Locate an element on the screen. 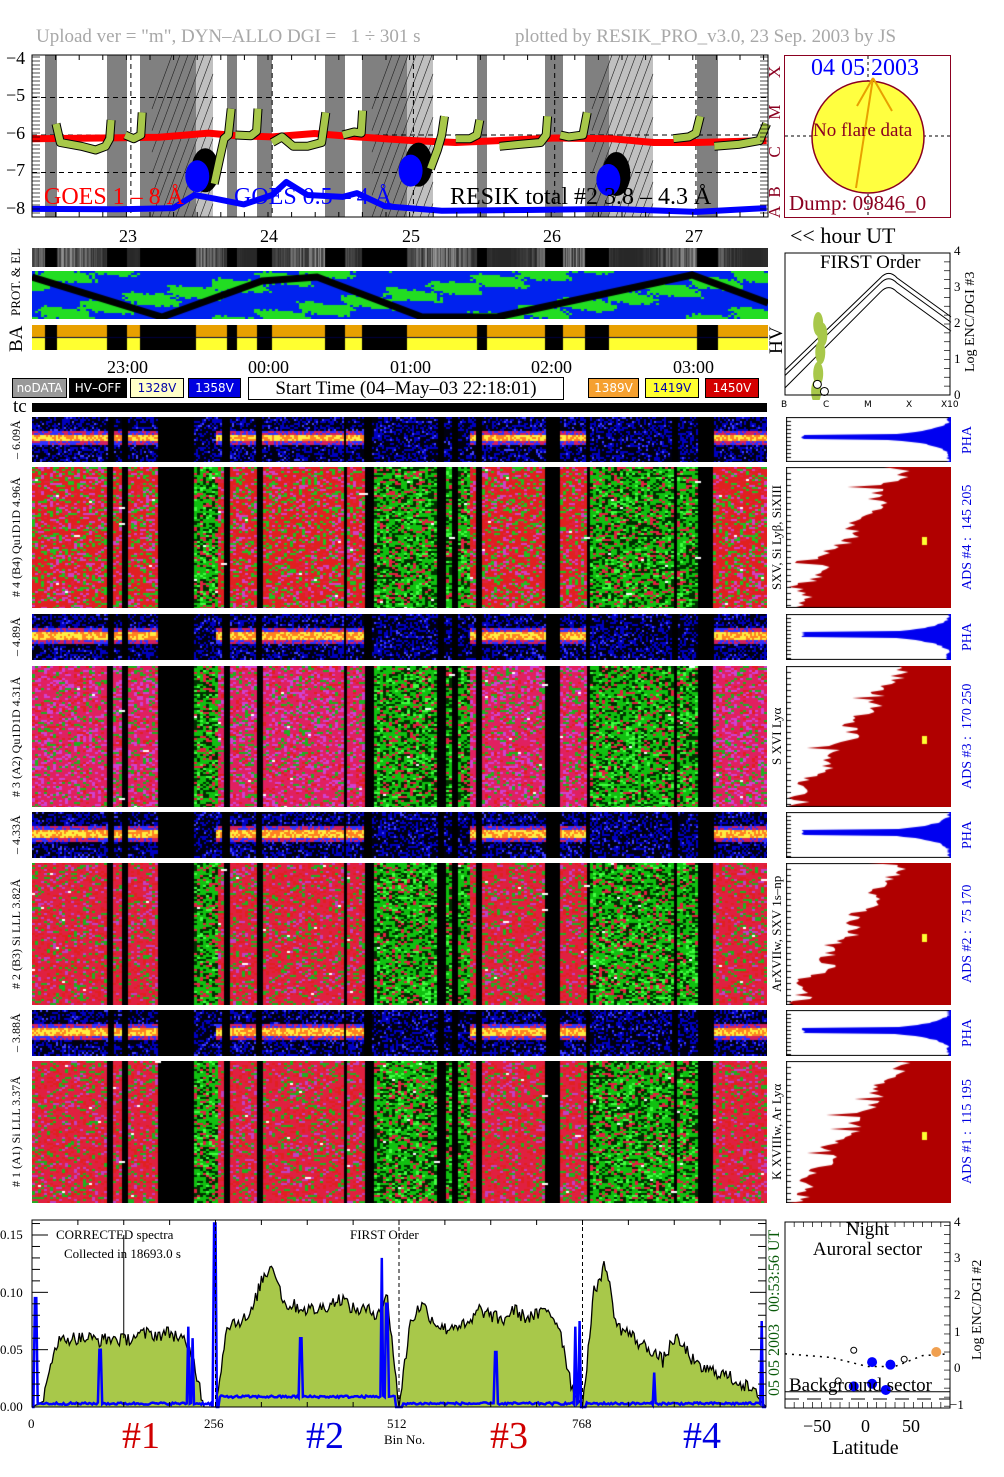 The image size is (1004, 1477). channel-label: # 1 (A1) Si LLL 3.37Å is located at coordinates (16, 1132).